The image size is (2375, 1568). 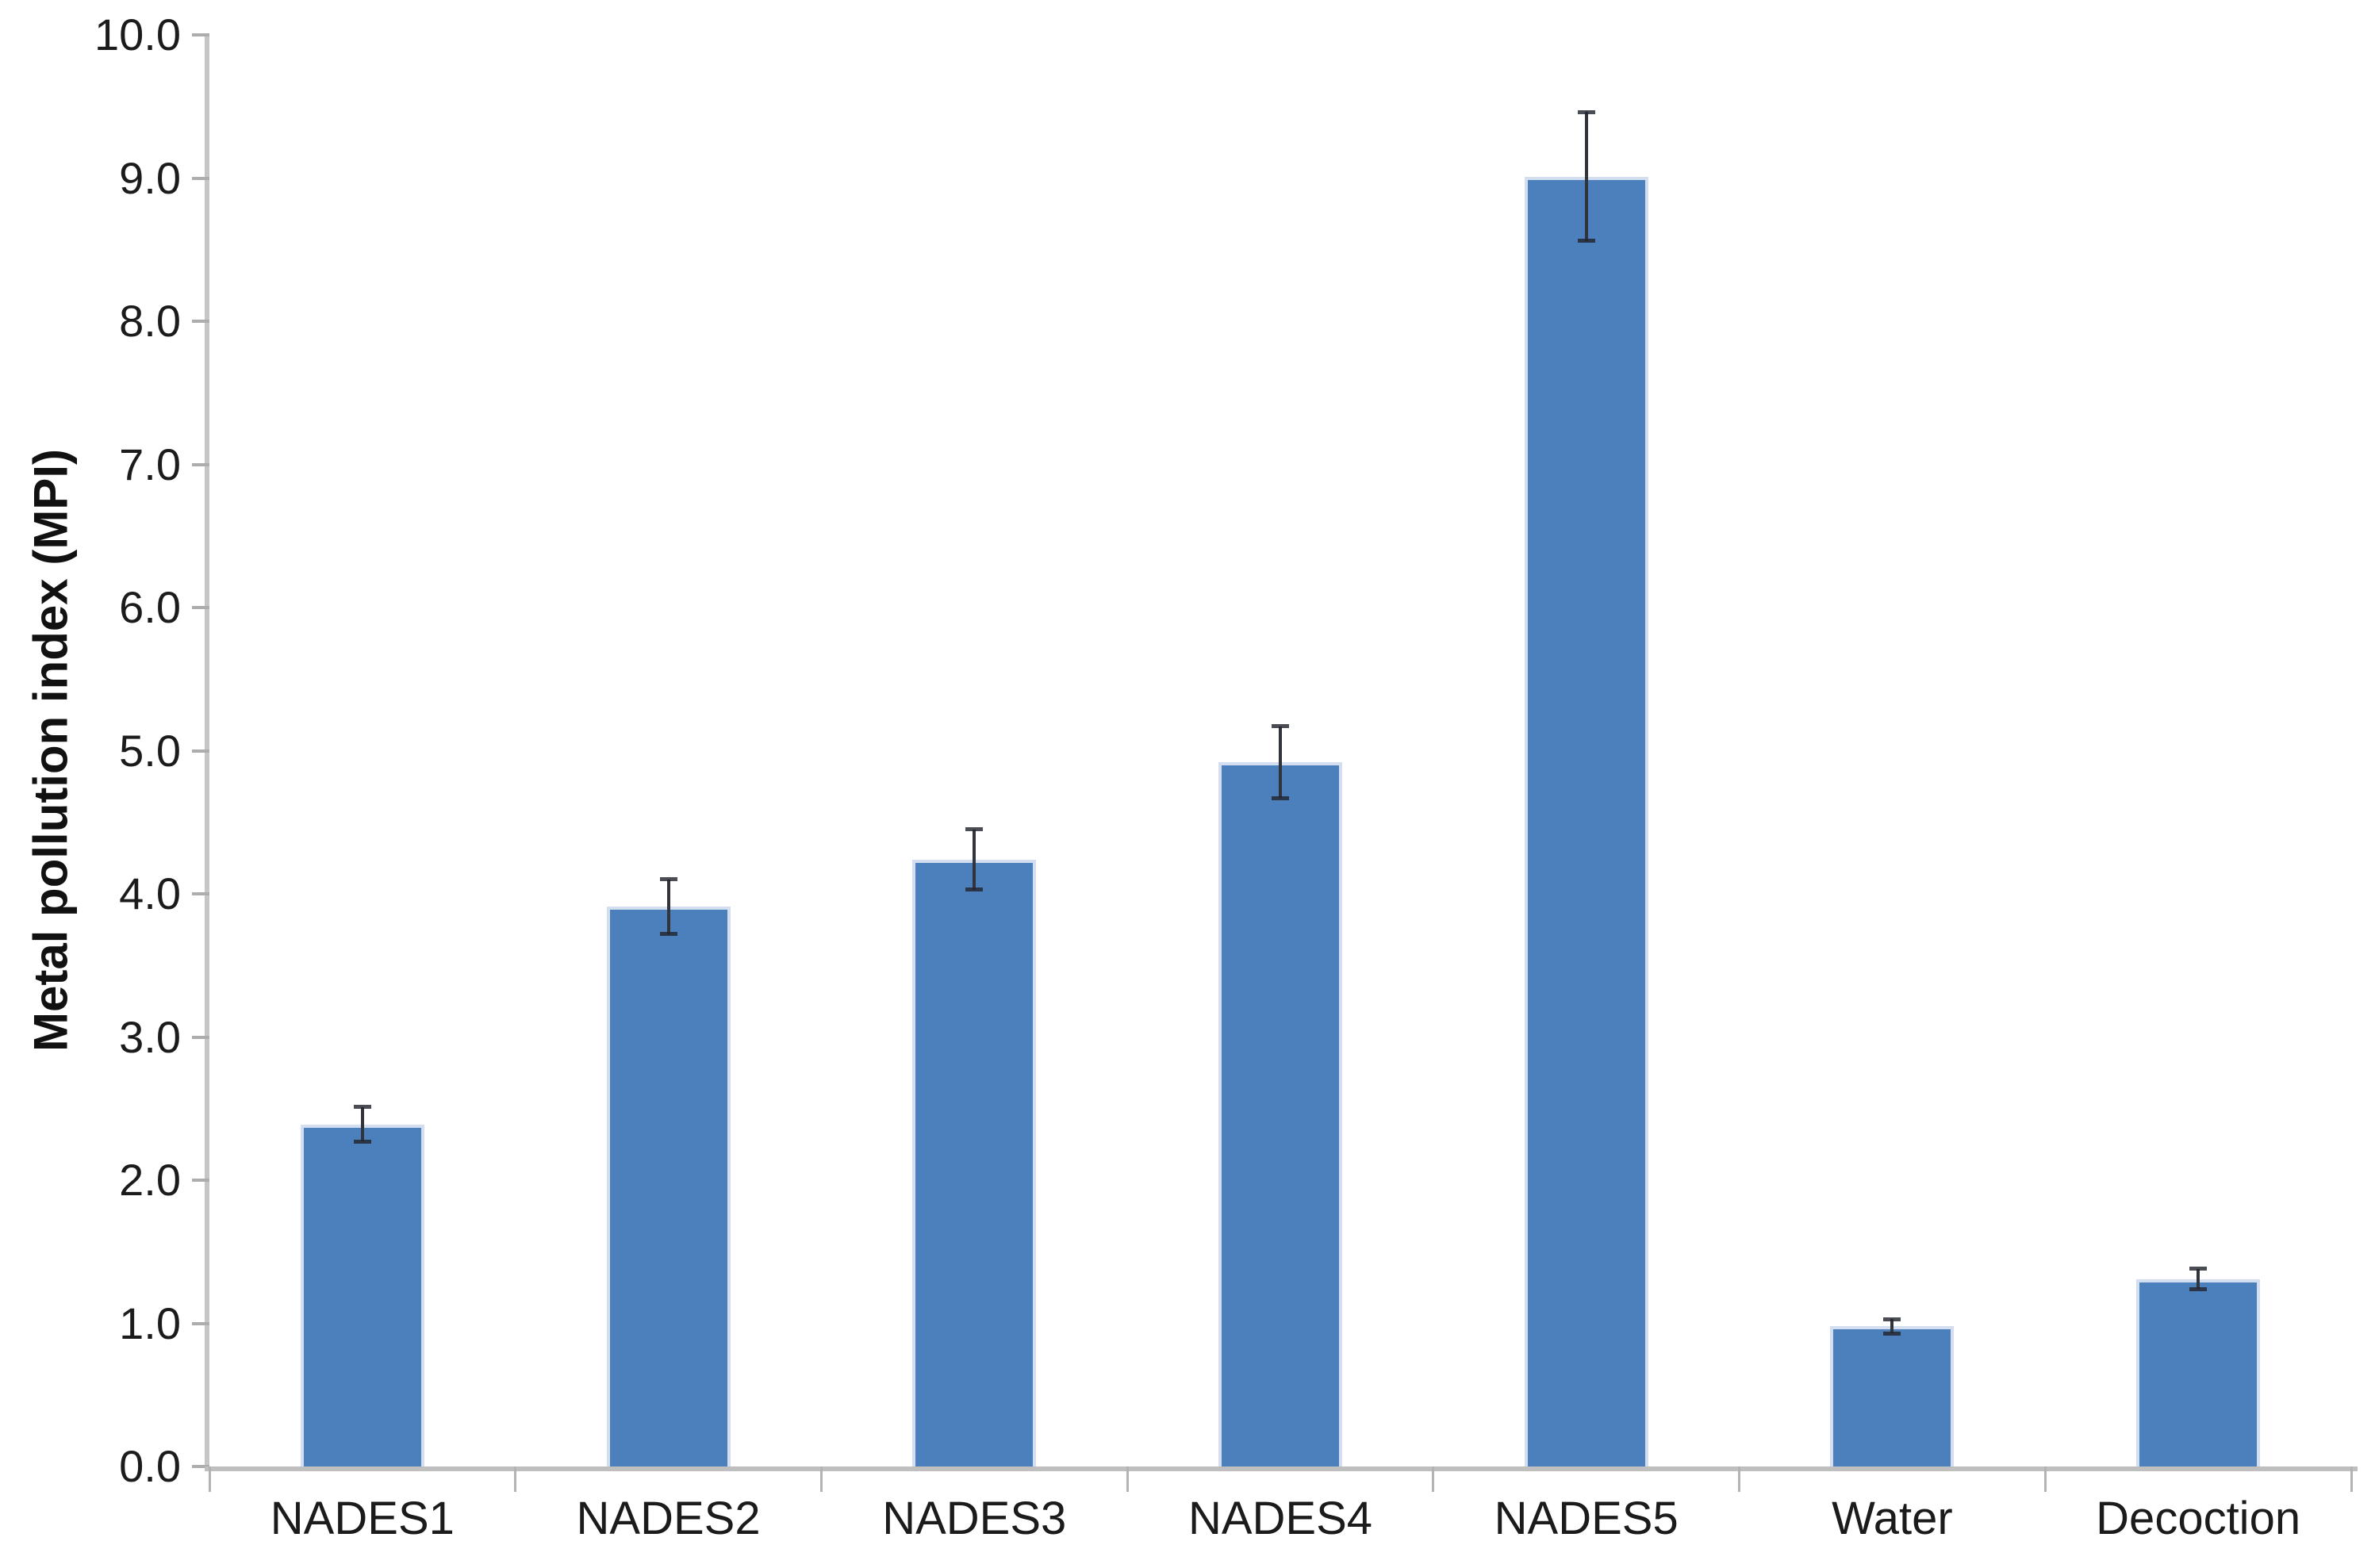 I want to click on error-bar-nades5, so click(x=1586, y=176).